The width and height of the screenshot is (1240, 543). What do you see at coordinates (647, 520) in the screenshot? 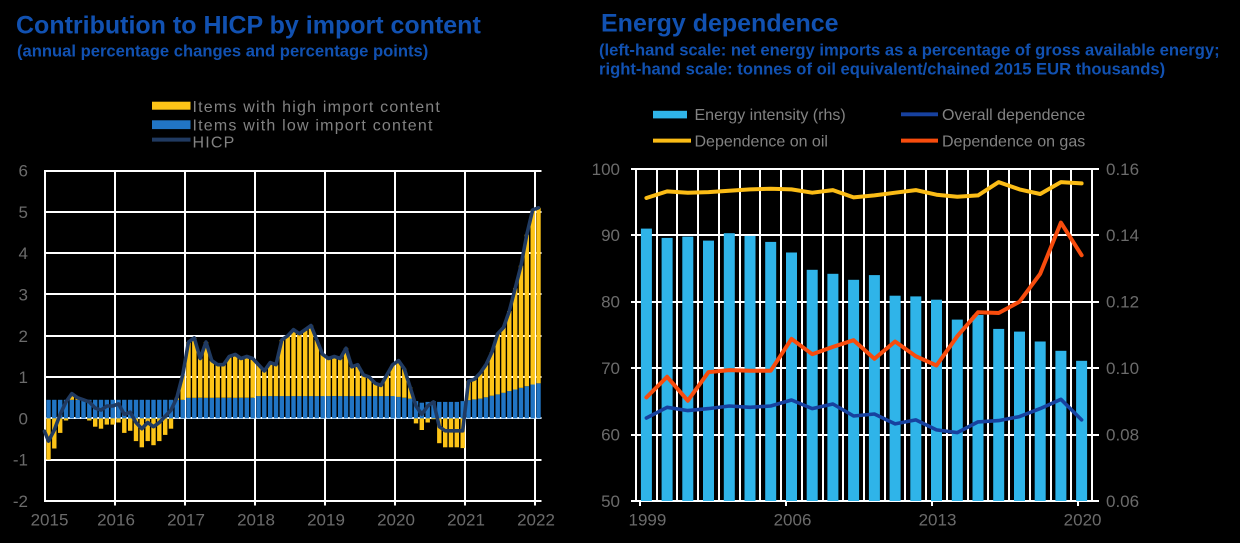
I see `svg-text: 1999` at bounding box center [647, 520].